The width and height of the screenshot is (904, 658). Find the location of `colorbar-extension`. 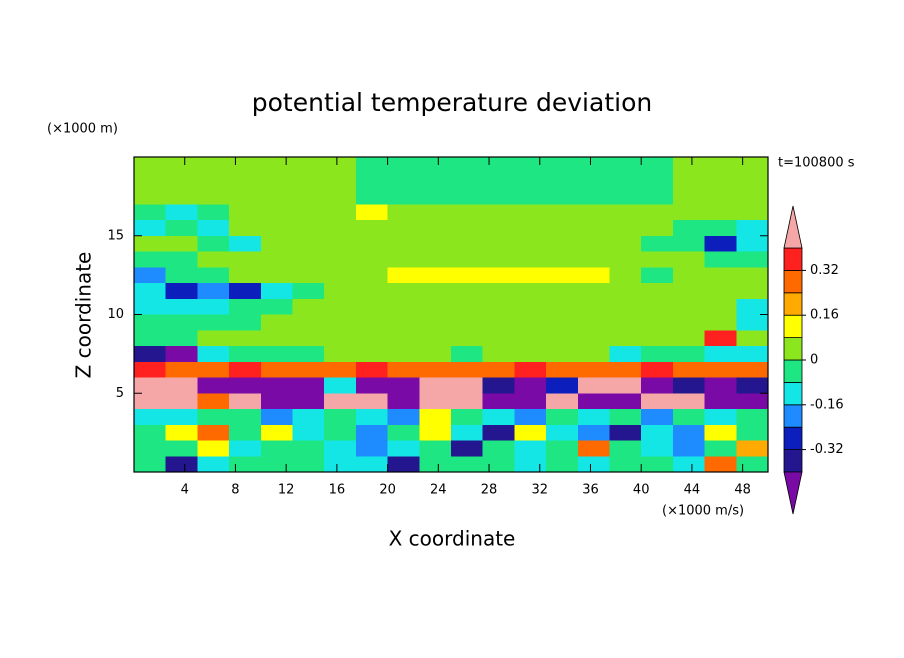

colorbar-extension is located at coordinates (793, 493).